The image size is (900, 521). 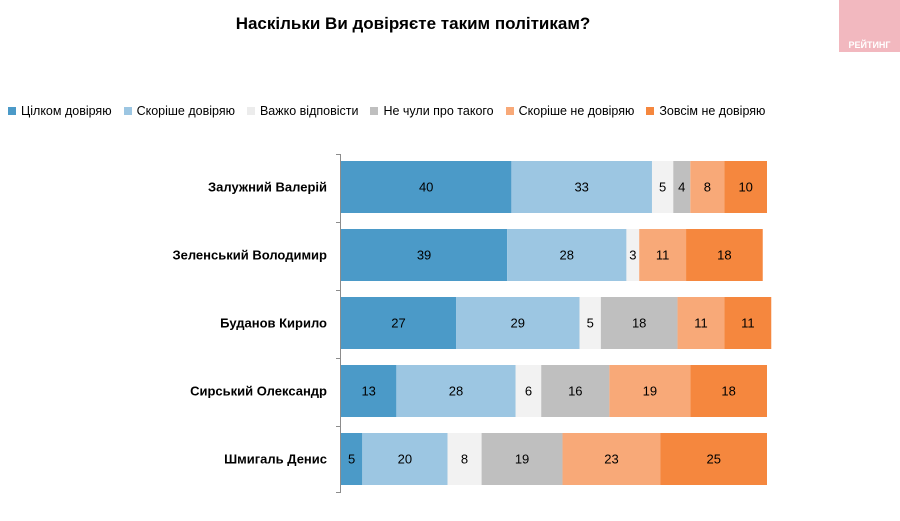 I want to click on legend-item: Скоріше довіряю, so click(x=179, y=111).